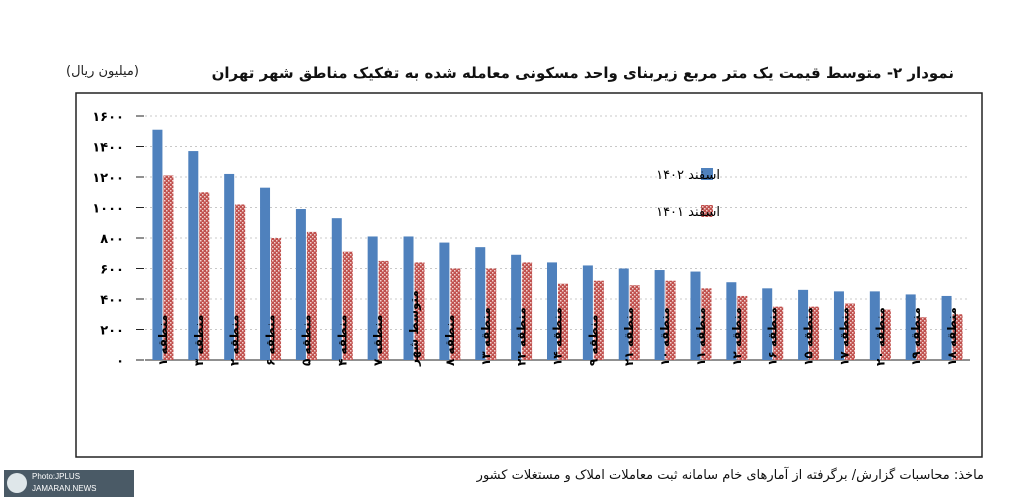 The image size is (1024, 502). Describe the element at coordinates (112, 331) in the screenshot. I see `y-tick-label: ۲۰۰` at that location.